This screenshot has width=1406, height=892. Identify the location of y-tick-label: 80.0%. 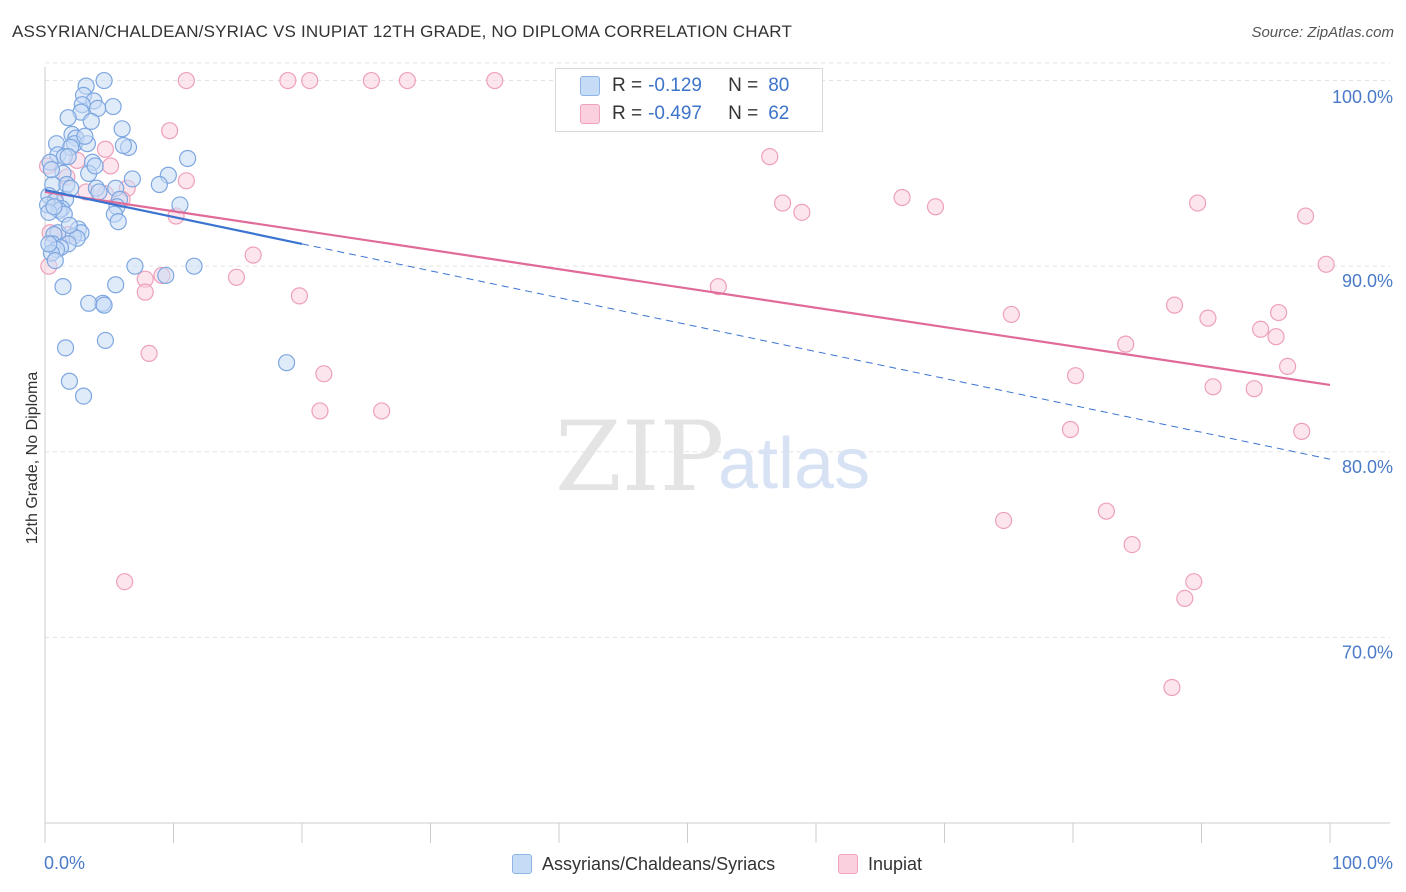
(1367, 467).